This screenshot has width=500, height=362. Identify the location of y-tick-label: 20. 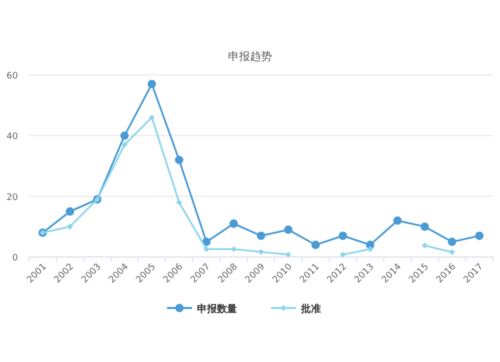
(12, 197).